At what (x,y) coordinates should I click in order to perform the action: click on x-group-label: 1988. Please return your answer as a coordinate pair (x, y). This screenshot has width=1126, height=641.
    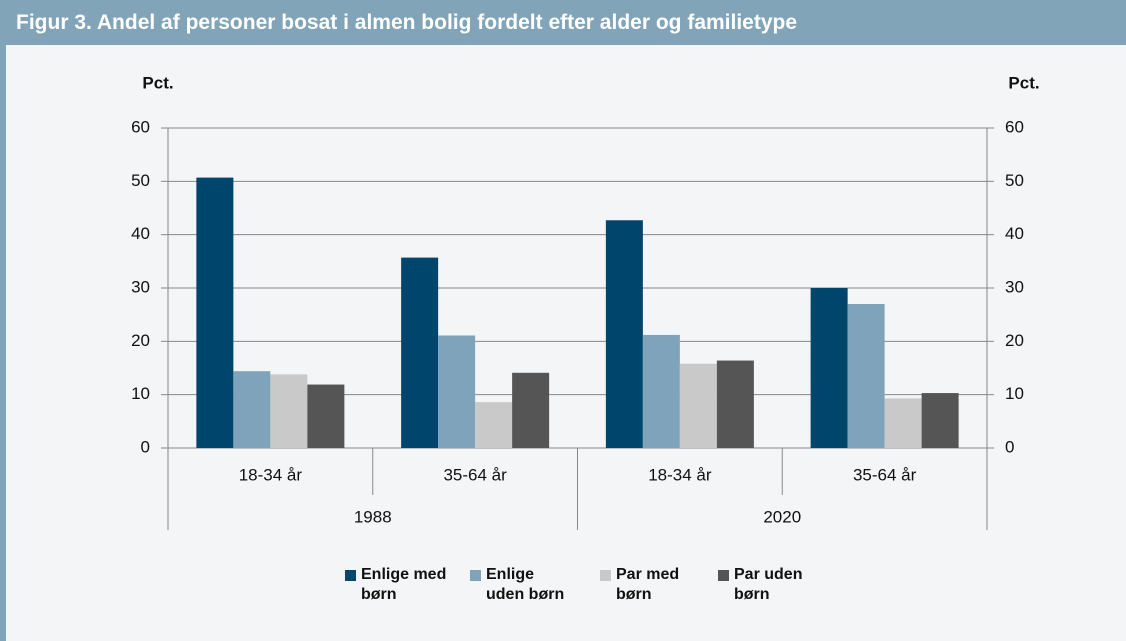
    Looking at the image, I should click on (373, 516).